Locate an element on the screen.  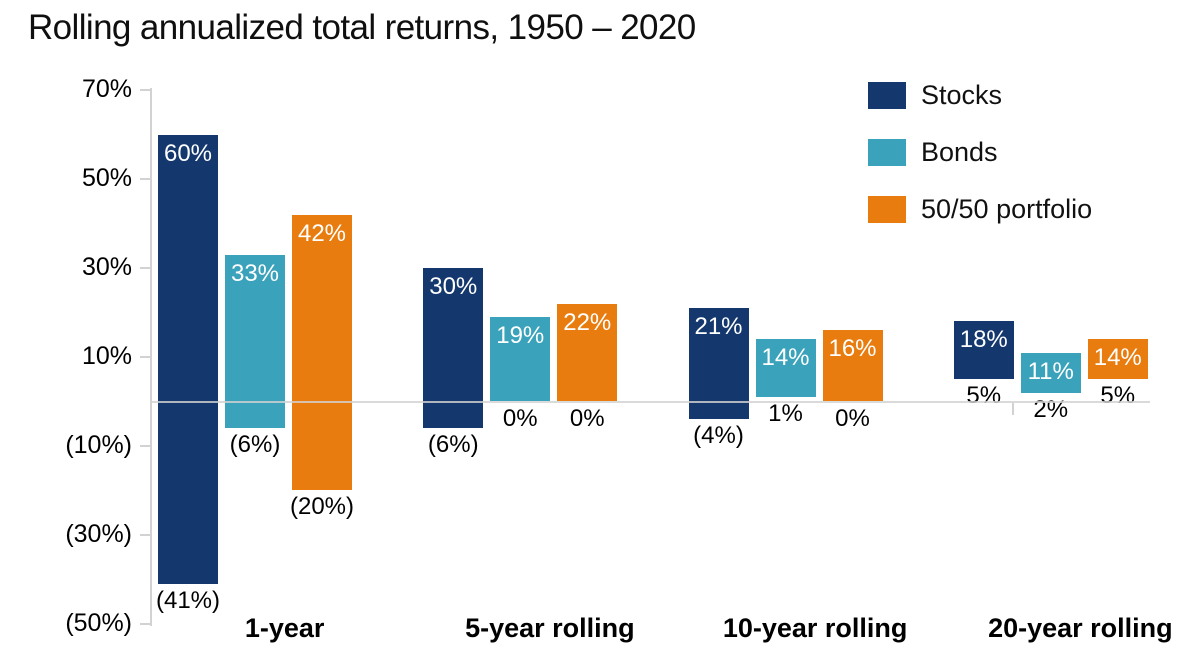
category-tick is located at coordinates (1013, 408).